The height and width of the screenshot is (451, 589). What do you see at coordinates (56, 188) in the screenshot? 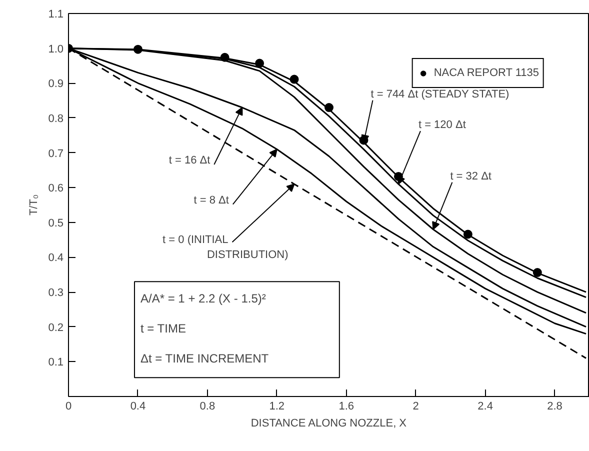
I see `y-tick-label: 0.6` at bounding box center [56, 188].